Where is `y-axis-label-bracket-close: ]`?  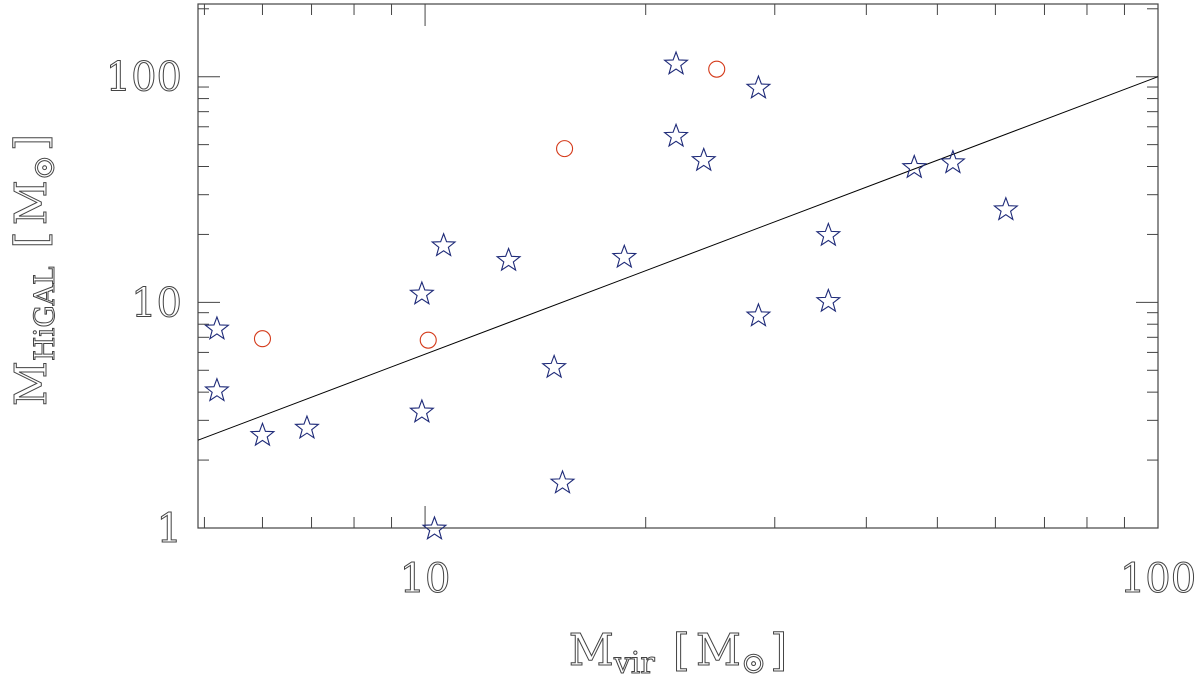 y-axis-label-bracket-close: ] is located at coordinates (31, 142).